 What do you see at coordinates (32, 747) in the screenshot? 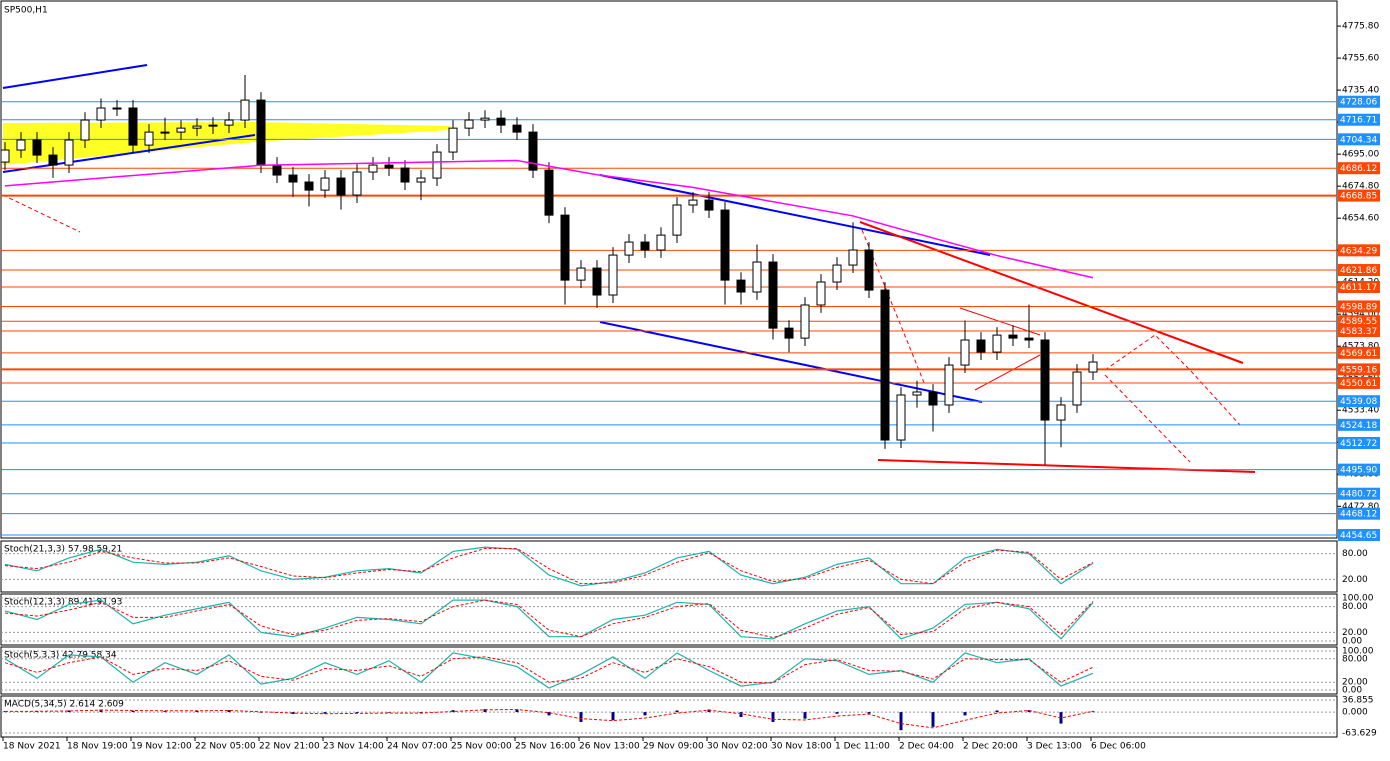
I see `x-tick-label: 18 Nov 2021` at bounding box center [32, 747].